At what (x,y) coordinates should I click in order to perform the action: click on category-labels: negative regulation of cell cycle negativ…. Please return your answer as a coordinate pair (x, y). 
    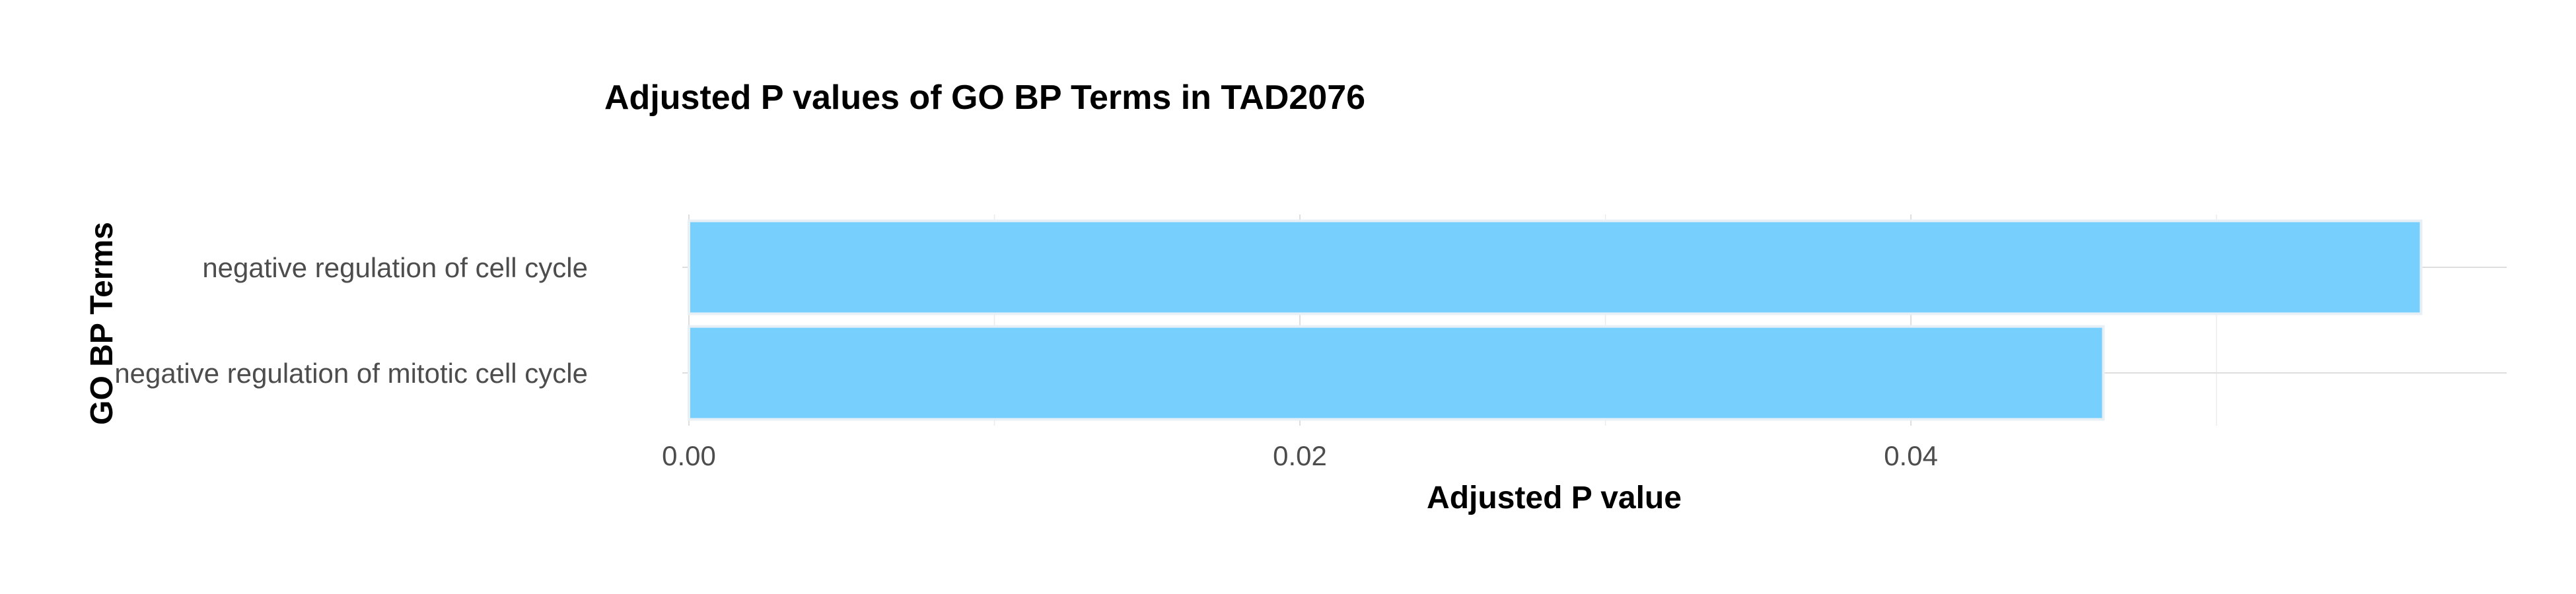
    Looking at the image, I should click on (351, 320).